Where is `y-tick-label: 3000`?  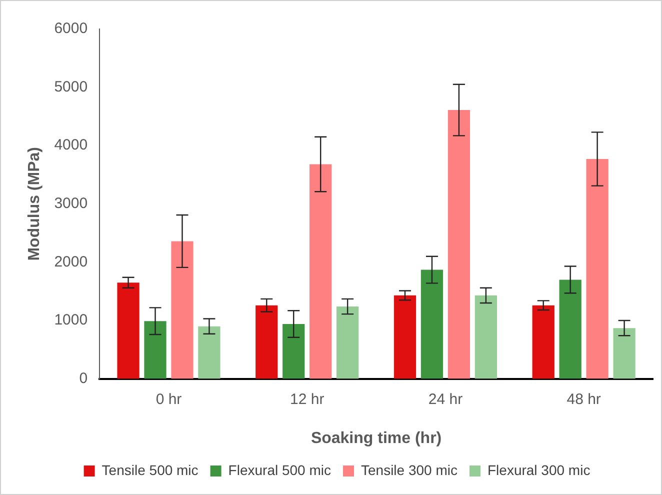 y-tick-label: 3000 is located at coordinates (71, 203).